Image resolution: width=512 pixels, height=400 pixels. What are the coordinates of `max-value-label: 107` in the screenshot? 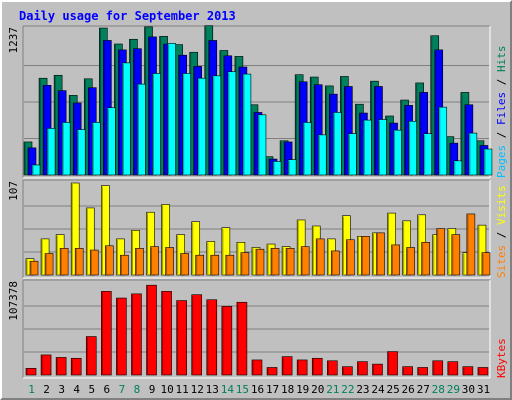 It's located at (13, 191).